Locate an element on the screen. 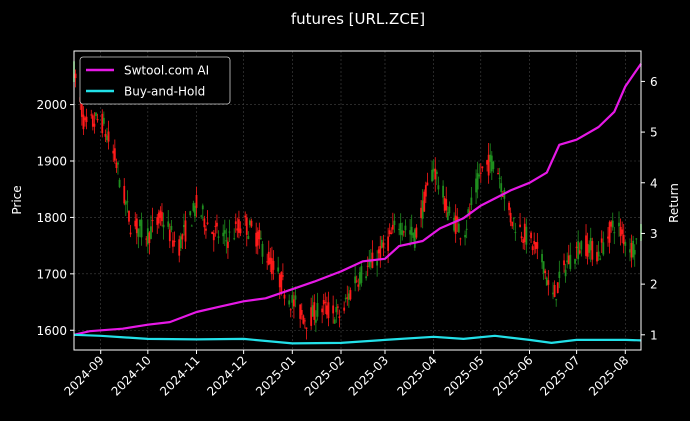 Image resolution: width=690 pixels, height=421 pixels. left-axis-label: Price is located at coordinates (17, 199).